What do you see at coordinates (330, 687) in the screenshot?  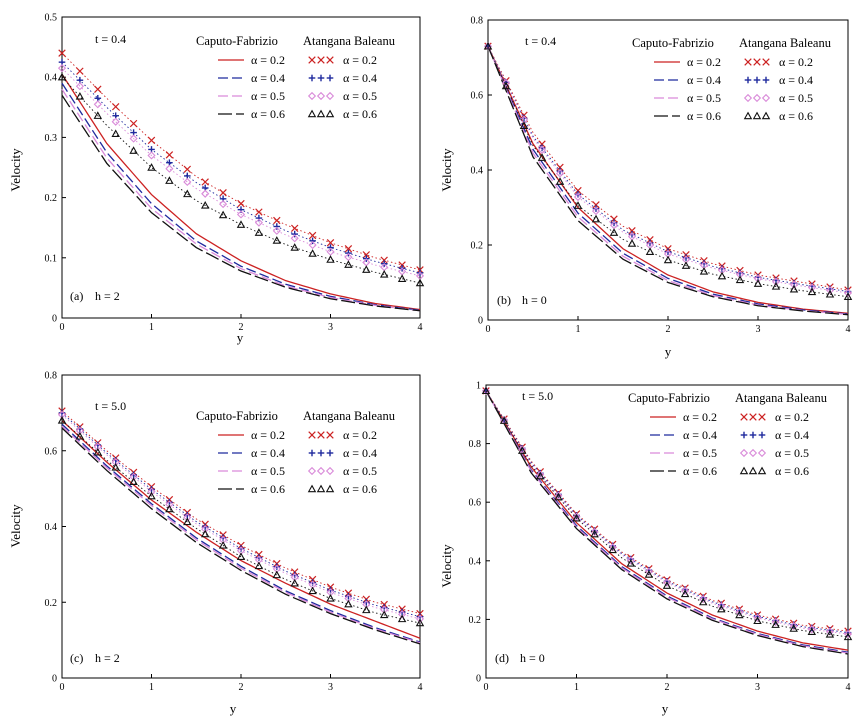 I see `x-tick-label: 3` at bounding box center [330, 687].